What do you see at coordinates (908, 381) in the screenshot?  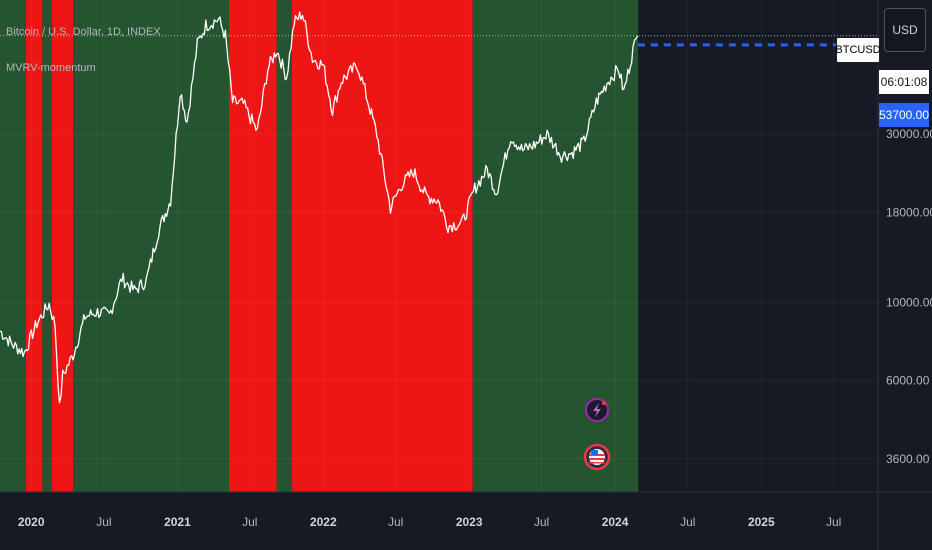 I see `y-tick-label: 6000.00` at bounding box center [908, 381].